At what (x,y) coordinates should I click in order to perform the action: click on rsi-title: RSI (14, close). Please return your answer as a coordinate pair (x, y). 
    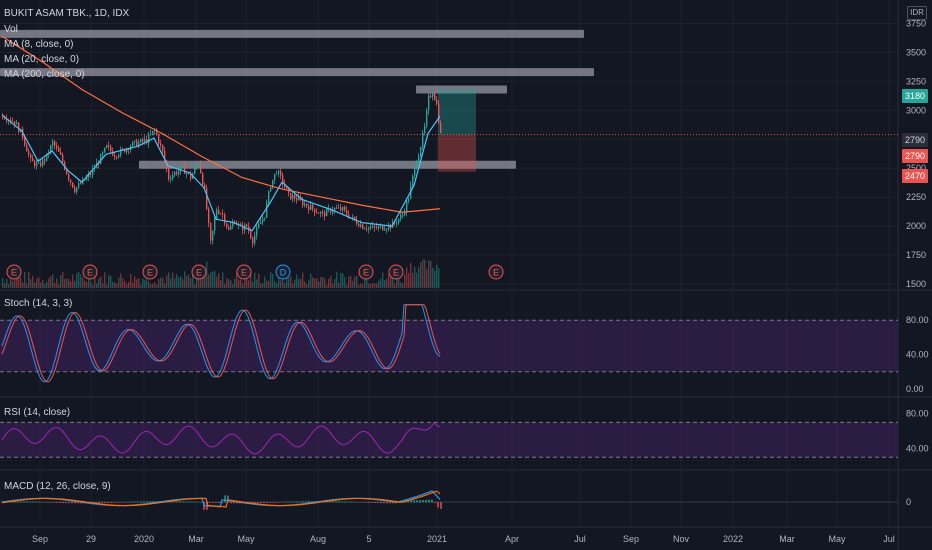
    Looking at the image, I should click on (37, 412).